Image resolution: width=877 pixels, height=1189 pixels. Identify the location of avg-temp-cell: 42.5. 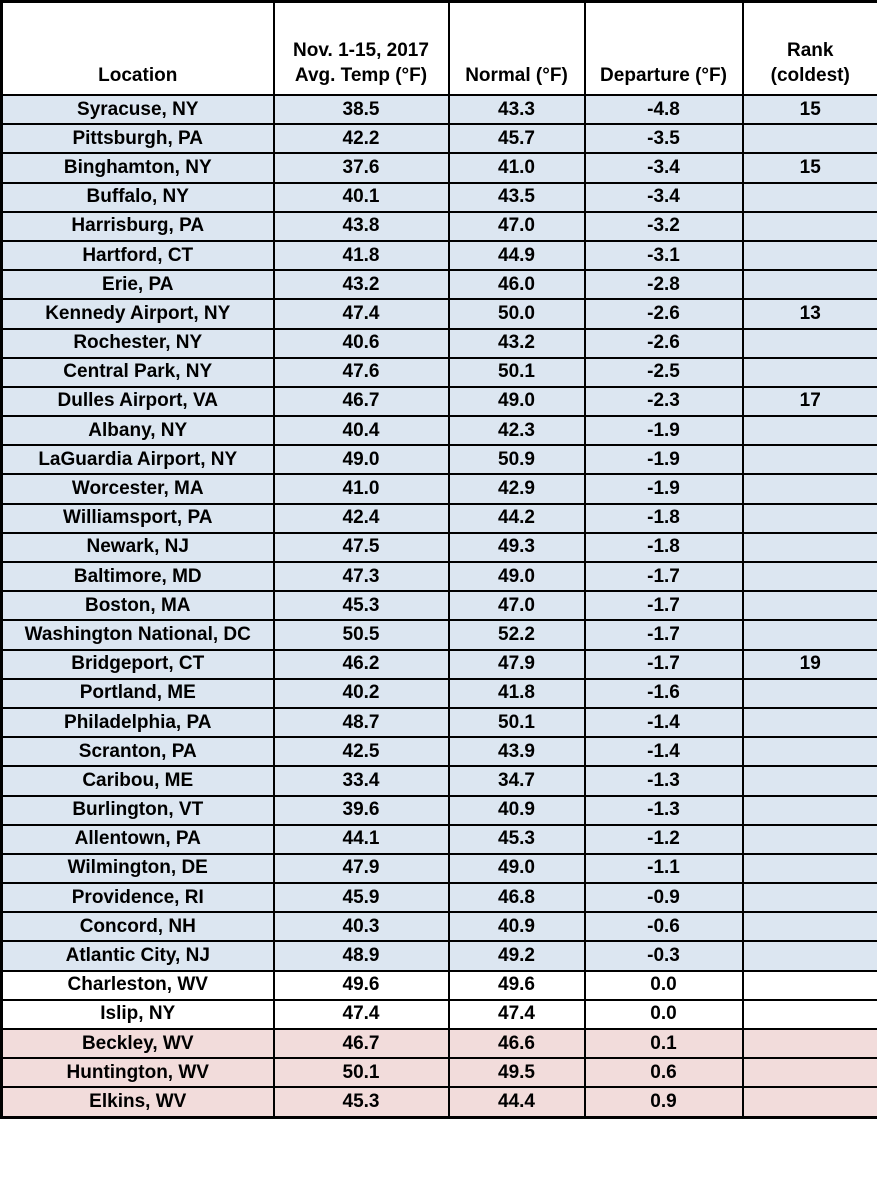
(361, 752).